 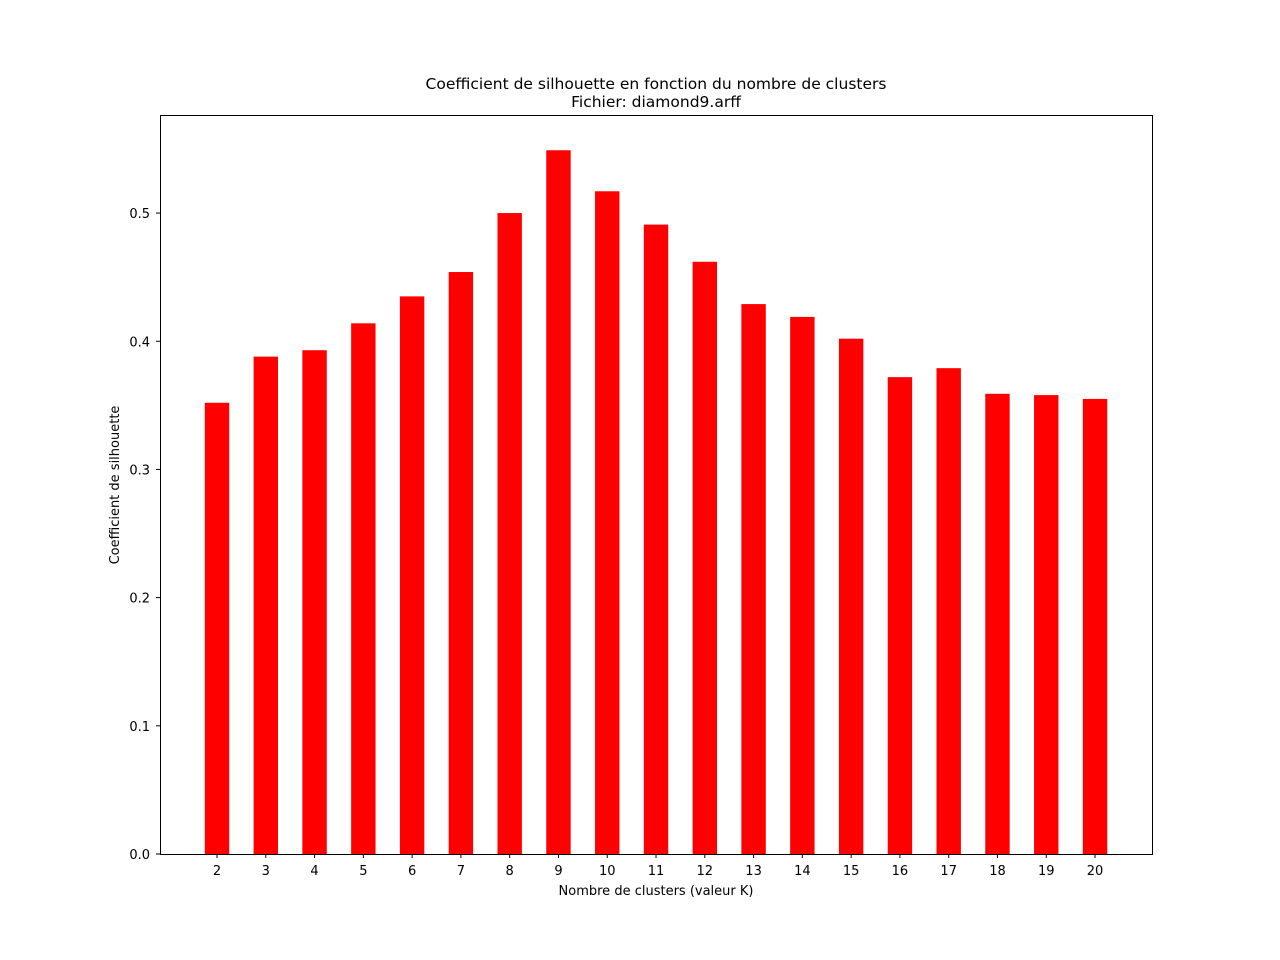 I want to click on x-tick-label: 19, so click(x=1046, y=871).